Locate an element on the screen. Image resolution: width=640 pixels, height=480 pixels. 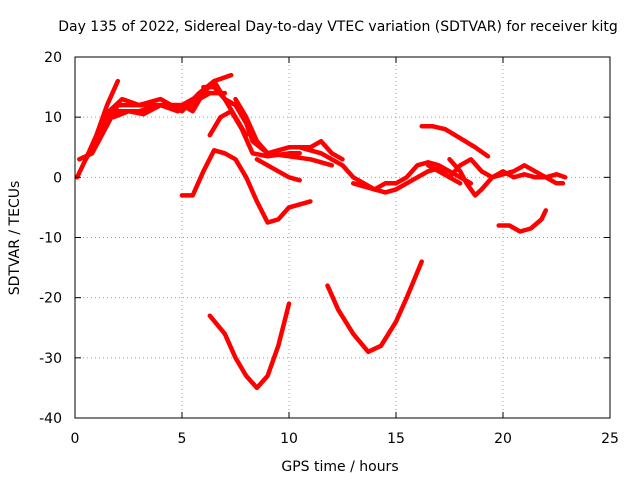
x-tick-label: 0 is located at coordinates (75, 439).